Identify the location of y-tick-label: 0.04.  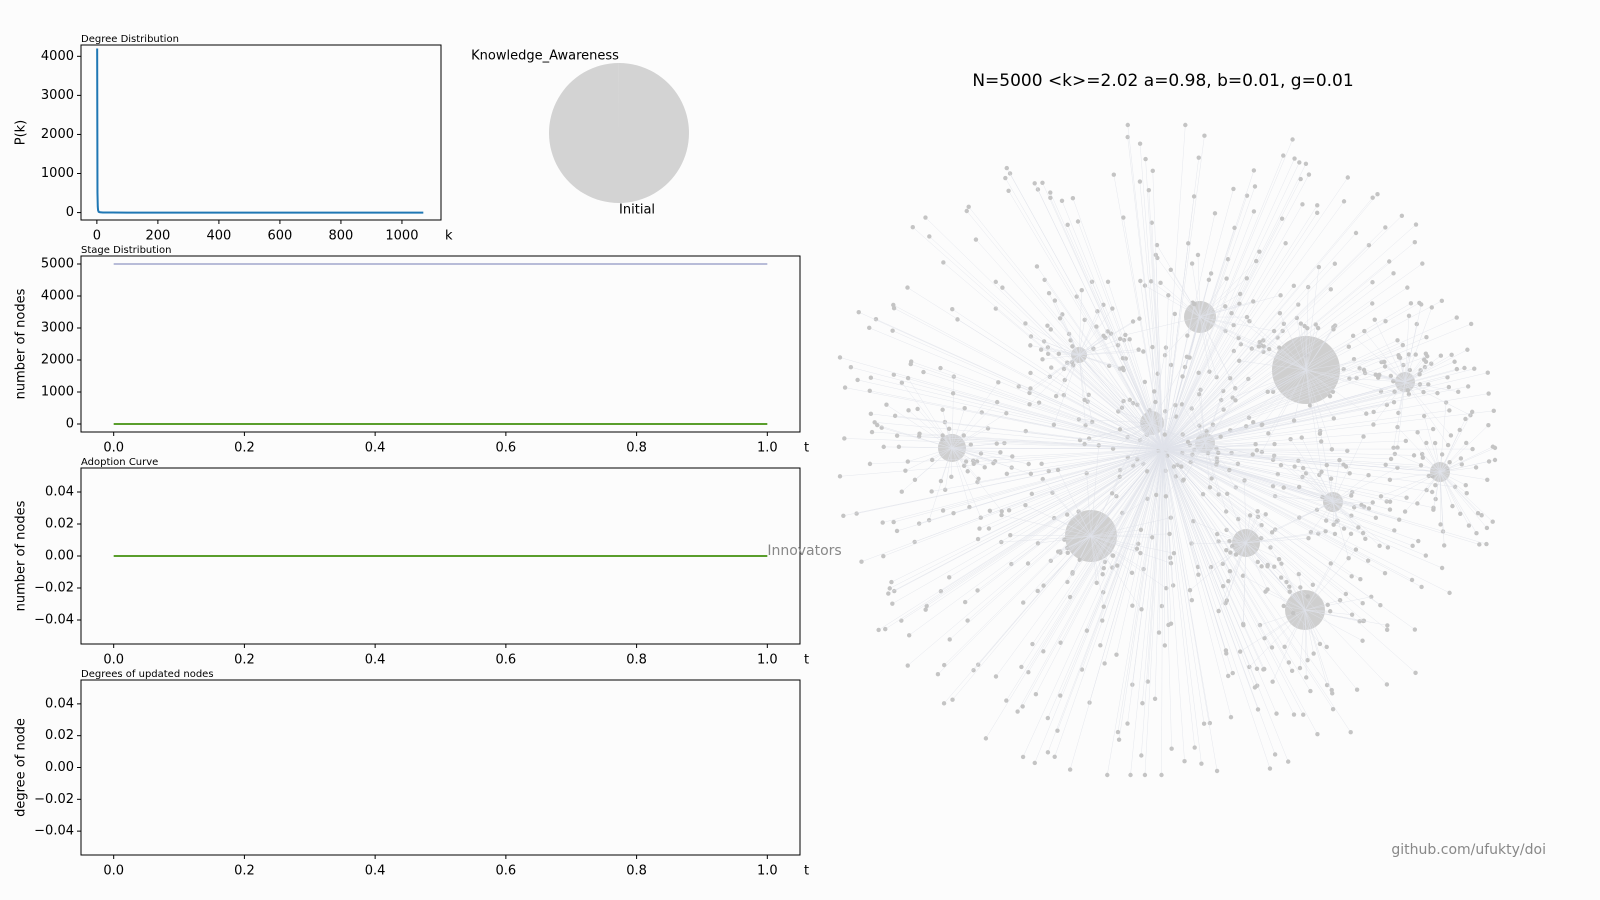
(59, 703).